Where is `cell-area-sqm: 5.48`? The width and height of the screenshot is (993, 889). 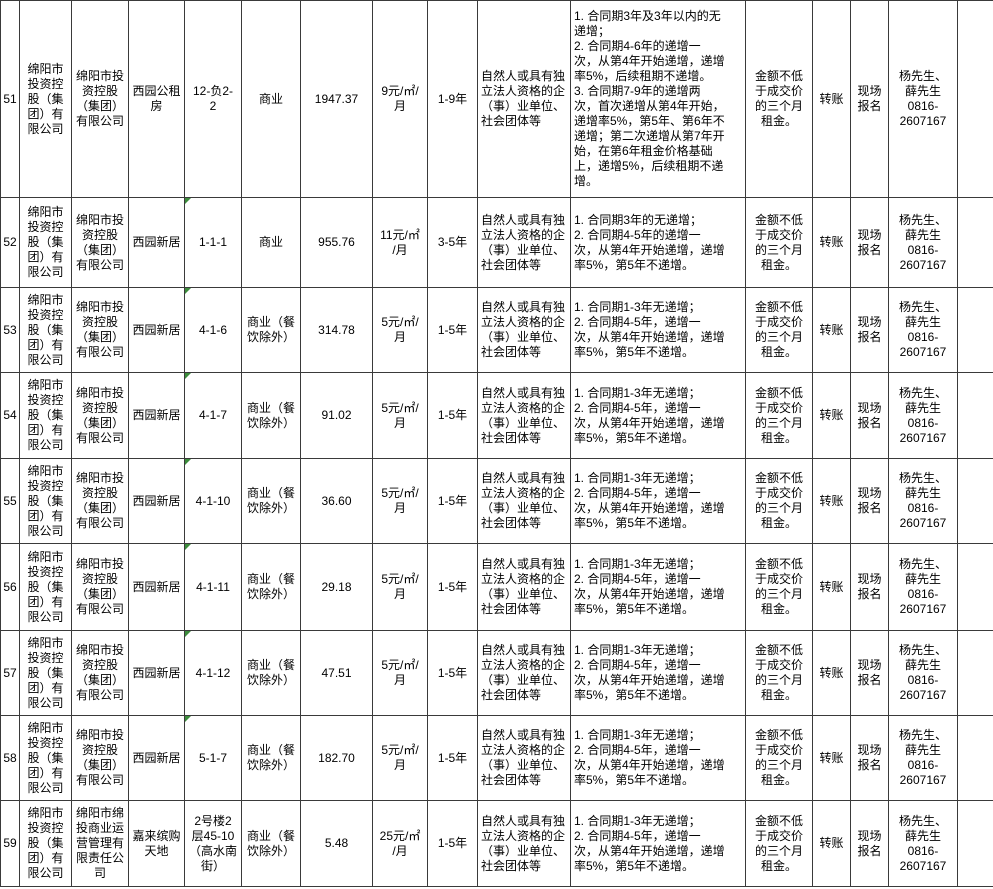
cell-area-sqm: 5.48 is located at coordinates (336, 843).